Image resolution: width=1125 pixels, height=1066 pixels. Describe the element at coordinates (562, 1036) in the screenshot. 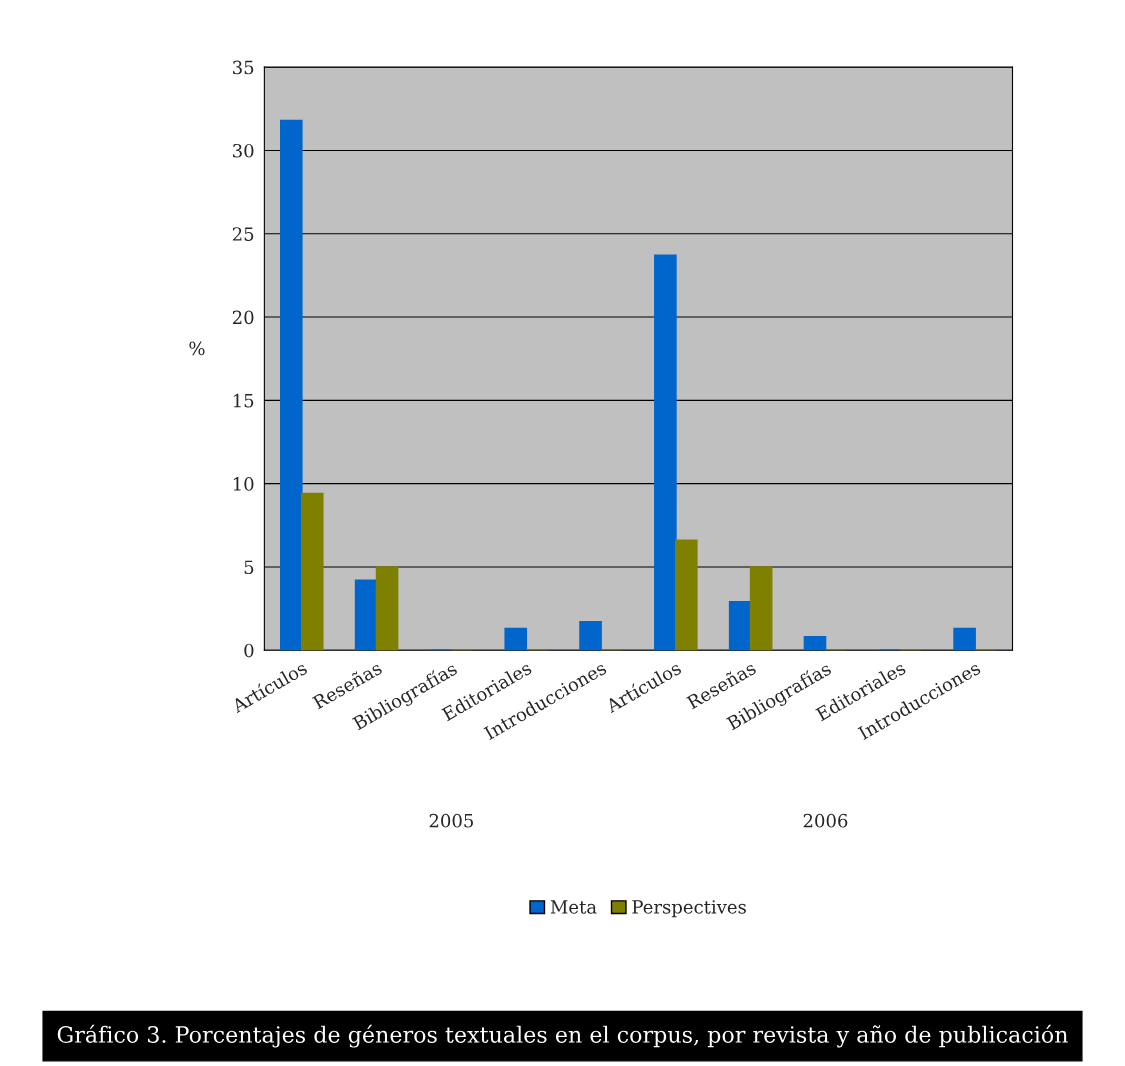

I see `text: Gráfico 3. Porcentajes de géneros textuales en el corpus, por revista y año de publicación` at that location.